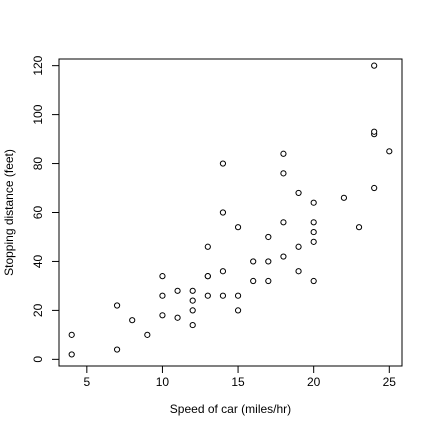  Describe the element at coordinates (314, 382) in the screenshot. I see `x-tick-label: 20` at that location.